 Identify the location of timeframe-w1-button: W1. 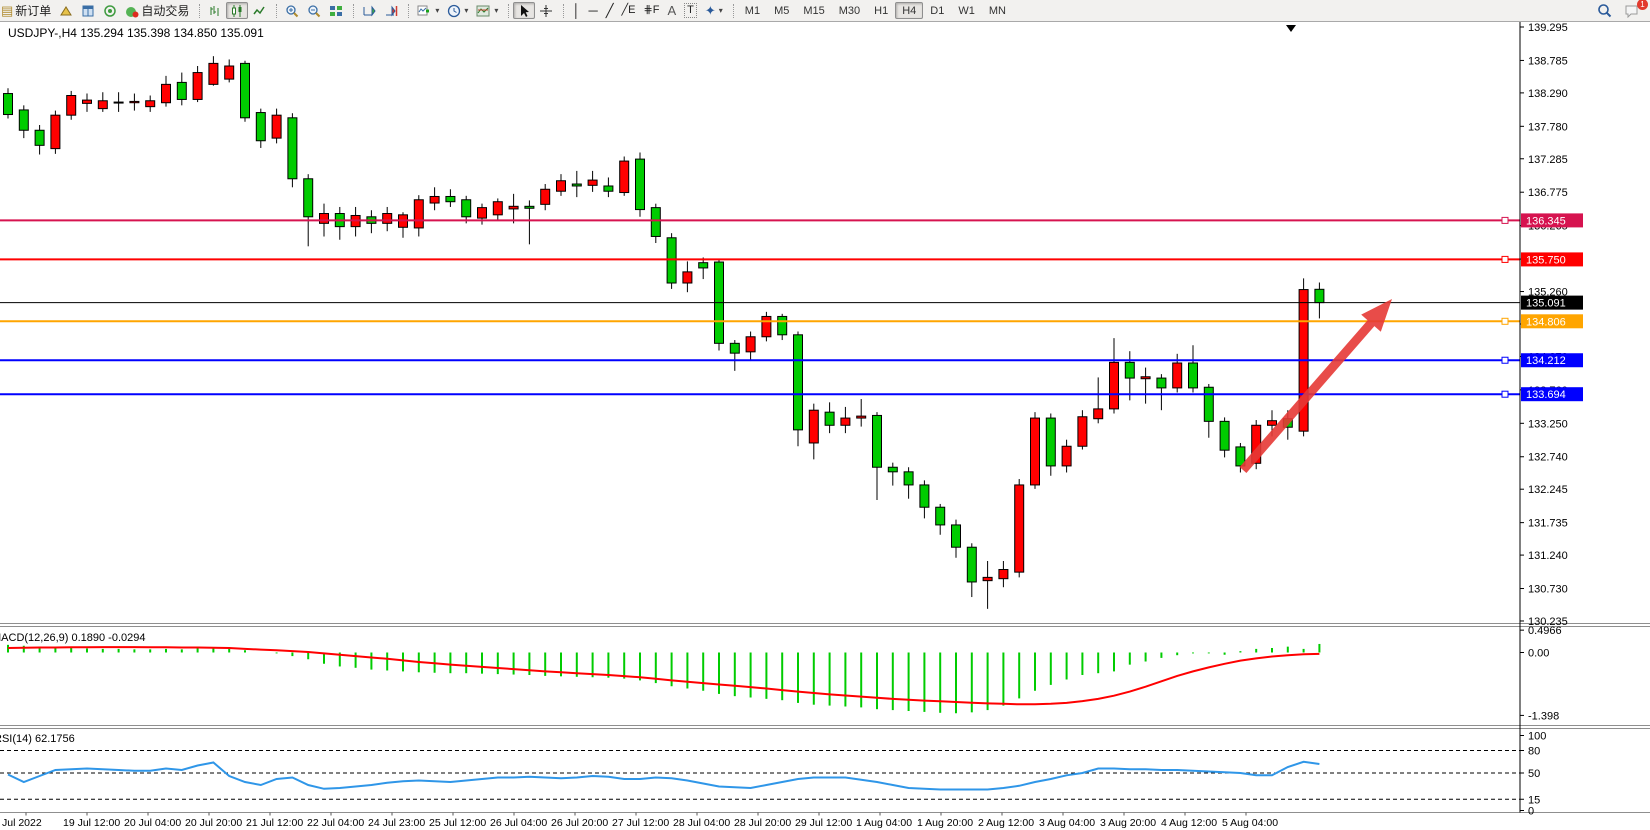
(966, 10).